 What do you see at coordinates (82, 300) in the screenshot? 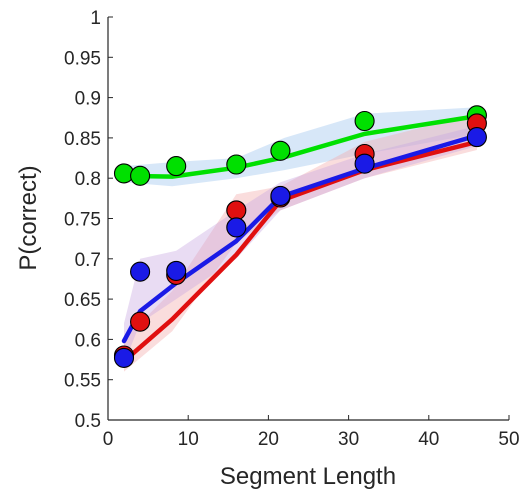
I see `y-tick-label: 0.65` at bounding box center [82, 300].